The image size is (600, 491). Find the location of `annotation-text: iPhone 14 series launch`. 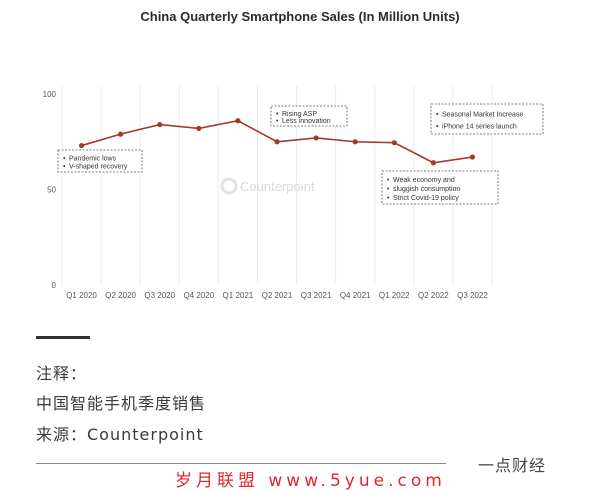

annotation-text: iPhone 14 series launch is located at coordinates (479, 127).